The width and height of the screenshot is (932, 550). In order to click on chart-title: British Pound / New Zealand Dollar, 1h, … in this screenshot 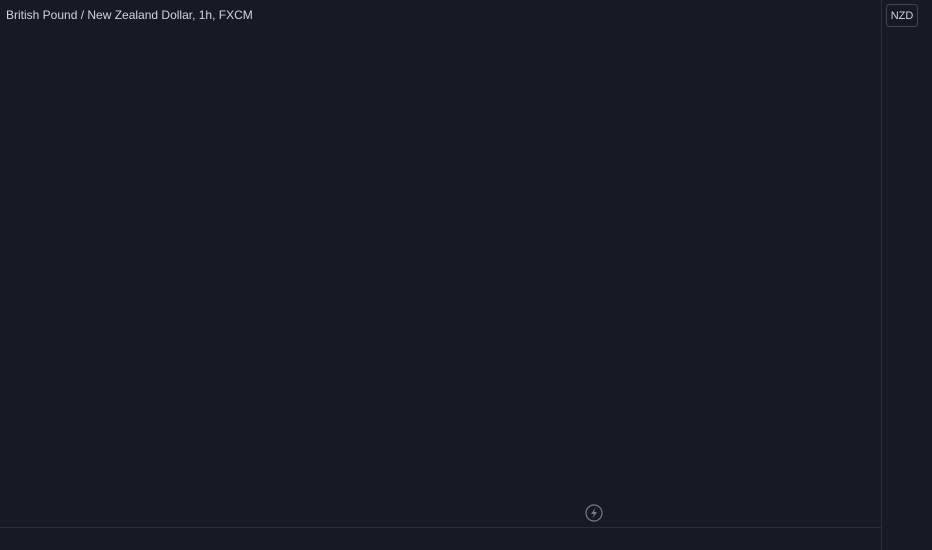, I will do `click(129, 15)`.